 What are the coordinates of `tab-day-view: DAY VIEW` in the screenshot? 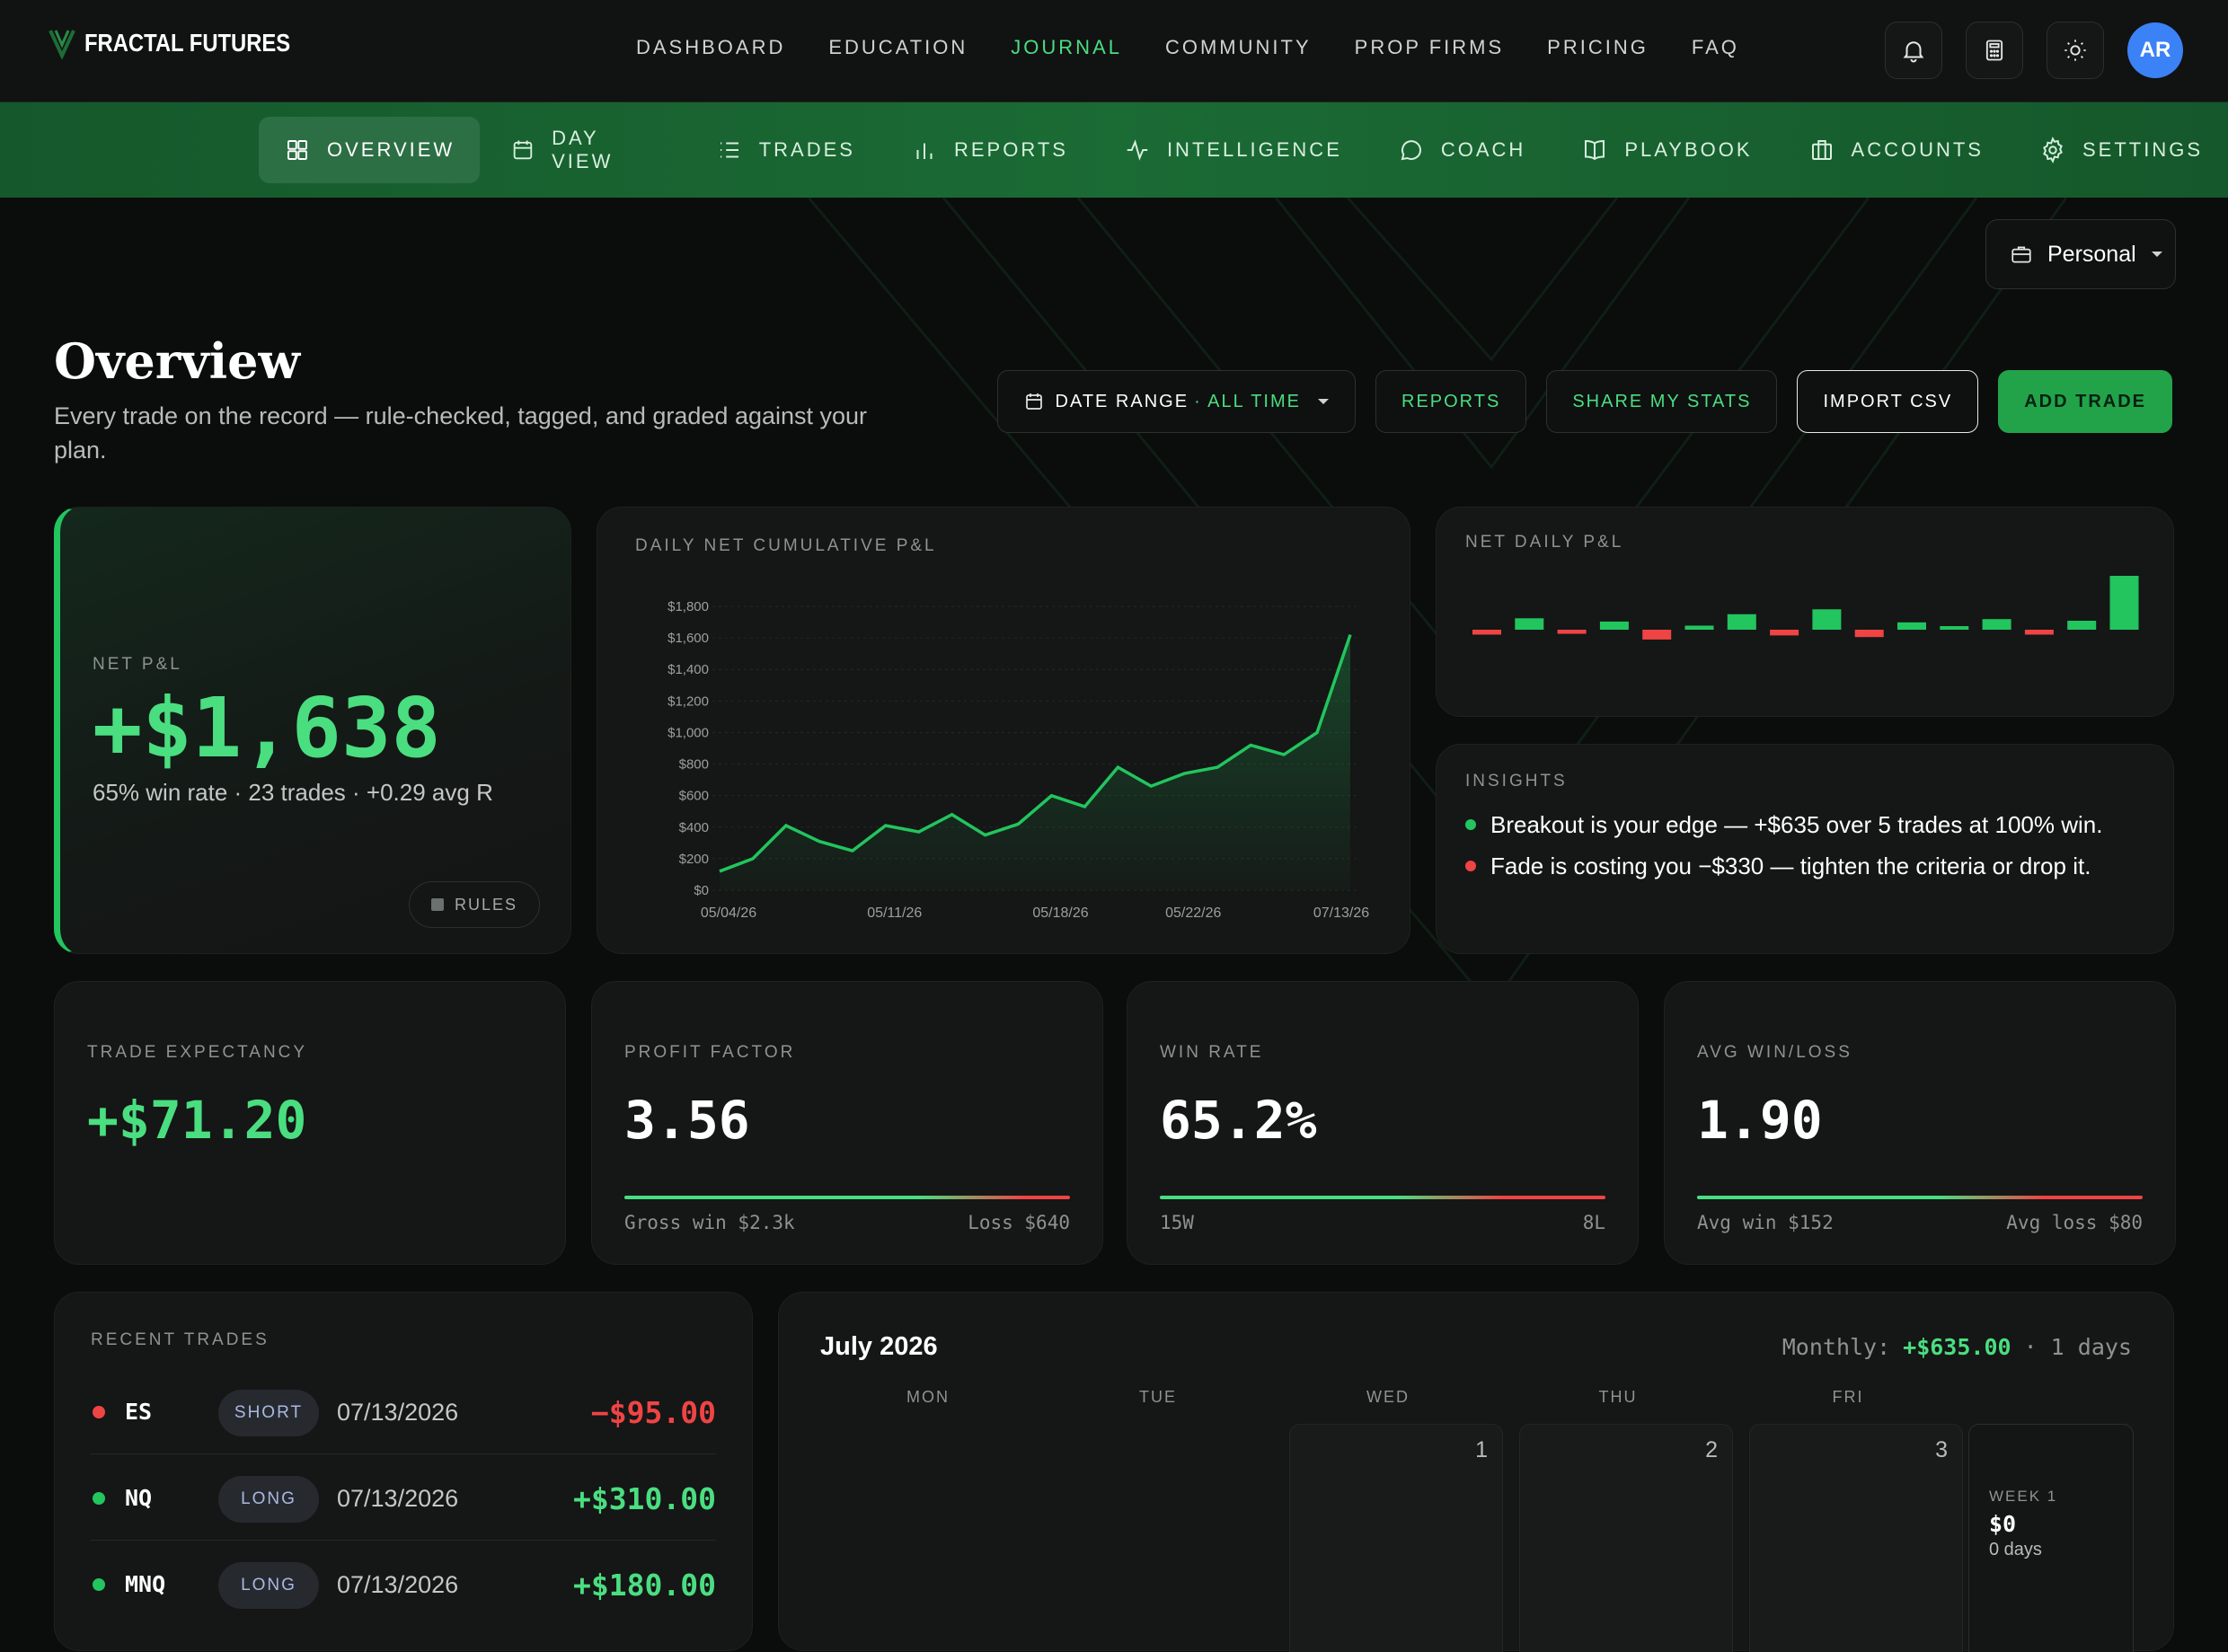 It's located at (585, 150).